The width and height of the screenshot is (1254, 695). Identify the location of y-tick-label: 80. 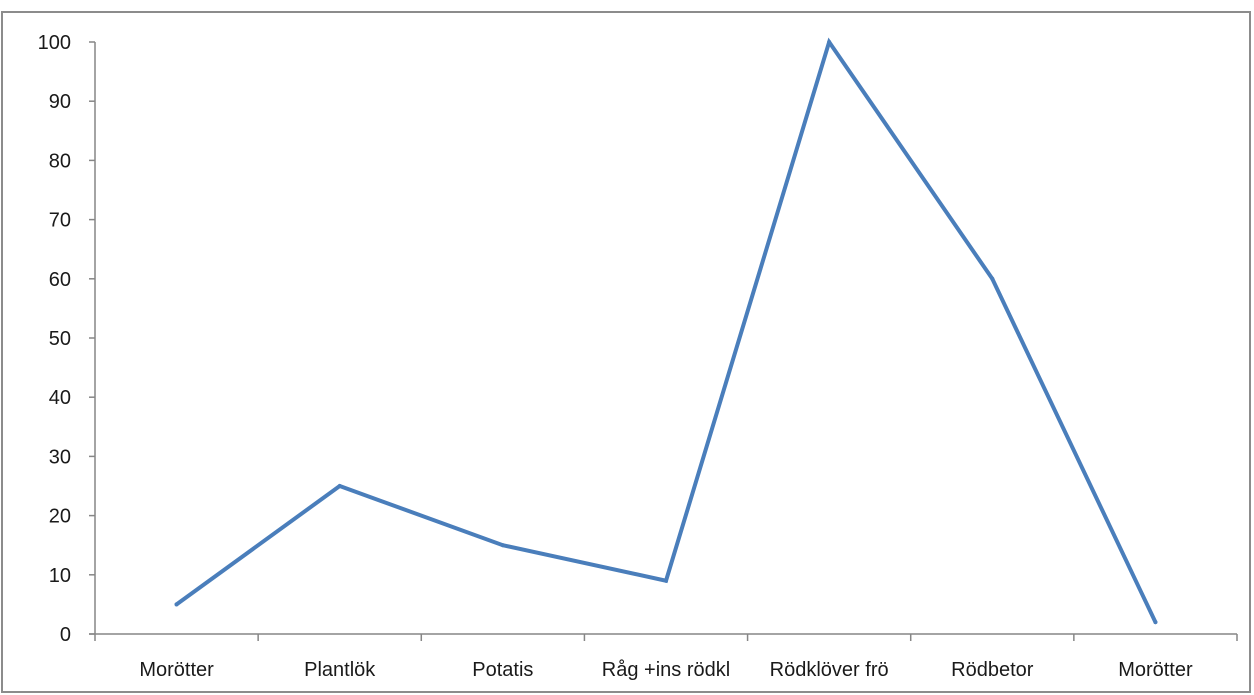
(60, 161).